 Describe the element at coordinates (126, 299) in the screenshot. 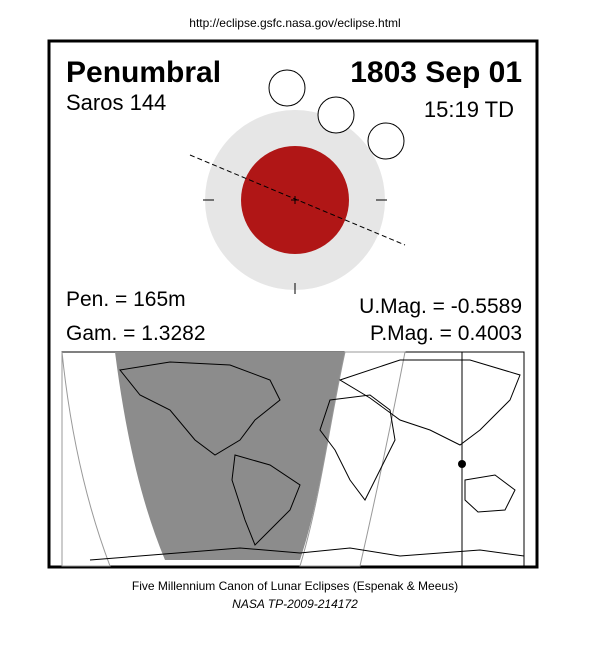

I see `pen-duration: Pen. = 165m` at that location.